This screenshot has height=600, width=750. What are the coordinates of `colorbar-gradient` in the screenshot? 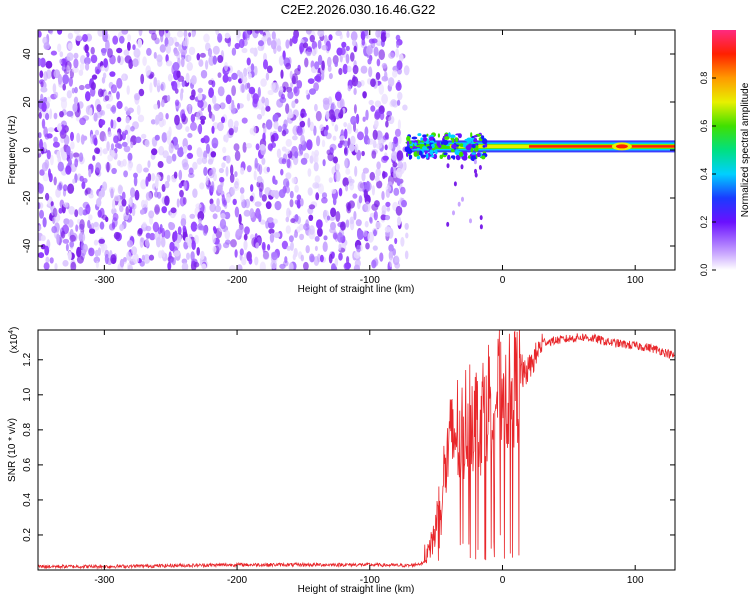 It's located at (724, 150).